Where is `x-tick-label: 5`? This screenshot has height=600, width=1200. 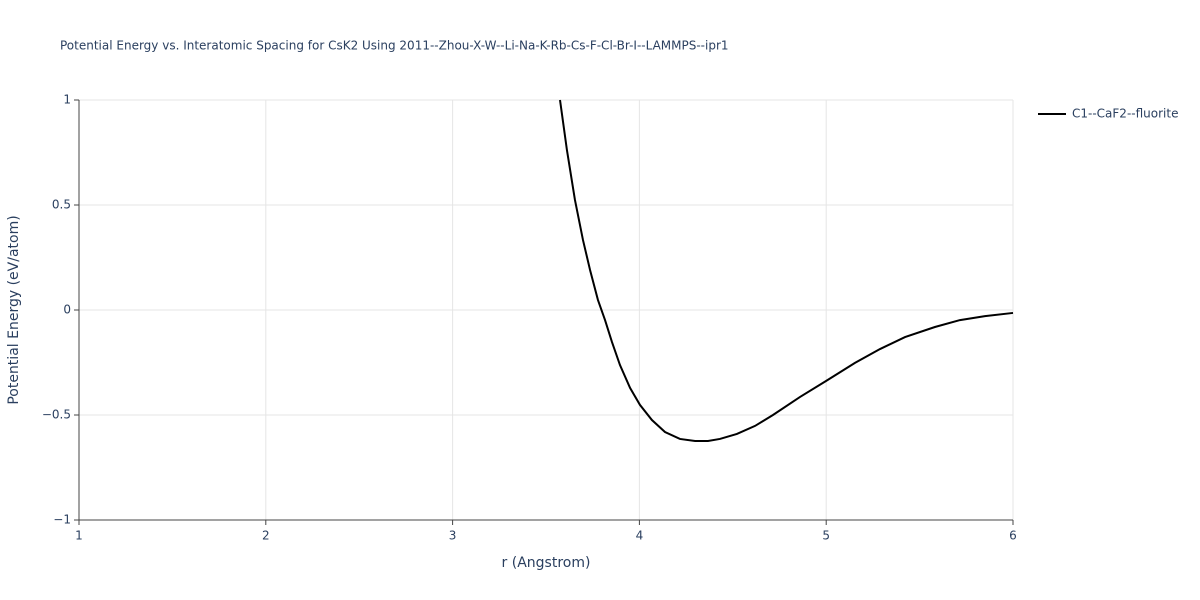
x-tick-label: 5 is located at coordinates (826, 536).